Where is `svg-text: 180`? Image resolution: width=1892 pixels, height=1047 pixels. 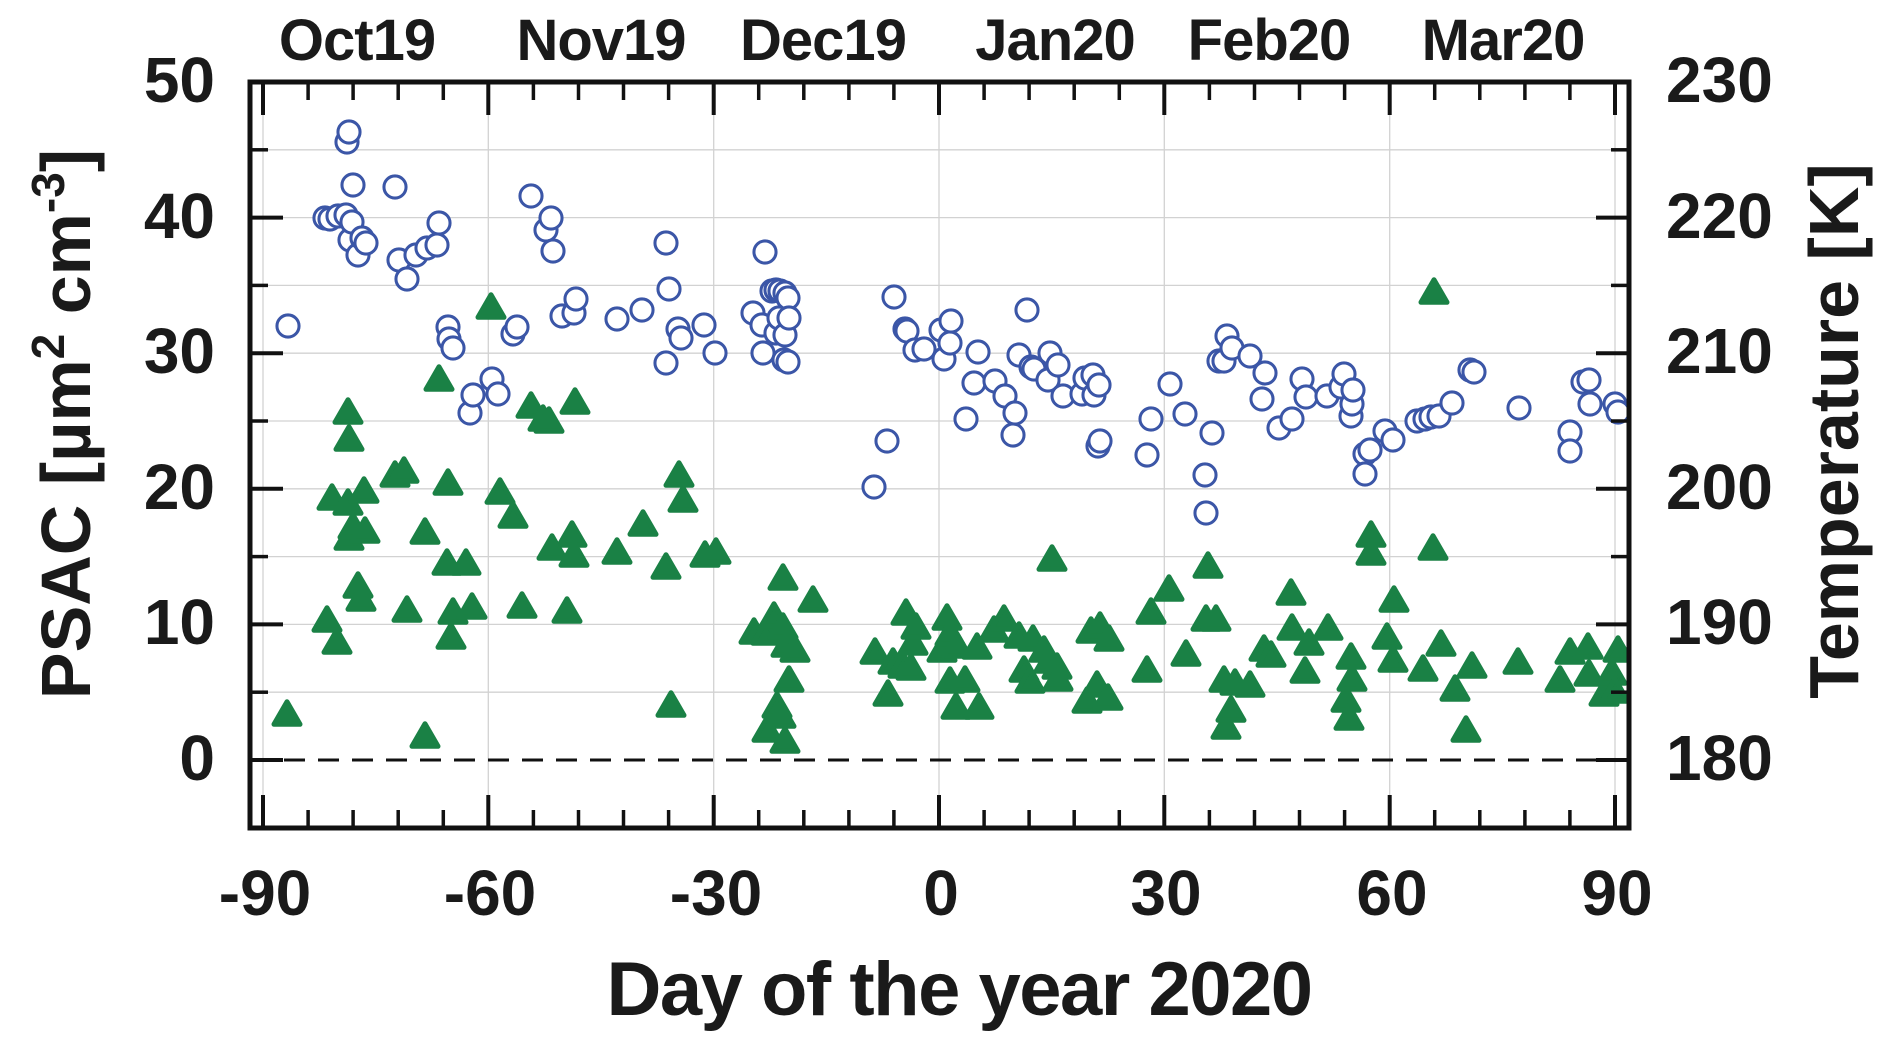
svg-text: 180 is located at coordinates (1719, 758).